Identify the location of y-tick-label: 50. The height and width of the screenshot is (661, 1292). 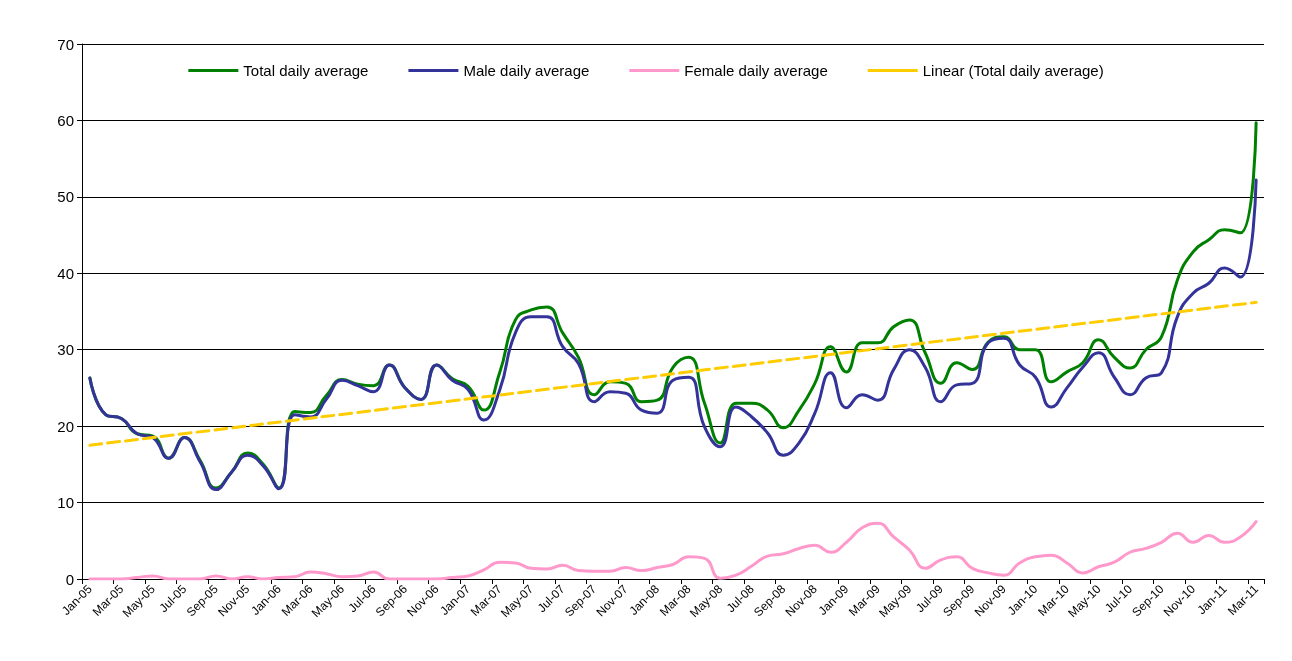
(65, 197).